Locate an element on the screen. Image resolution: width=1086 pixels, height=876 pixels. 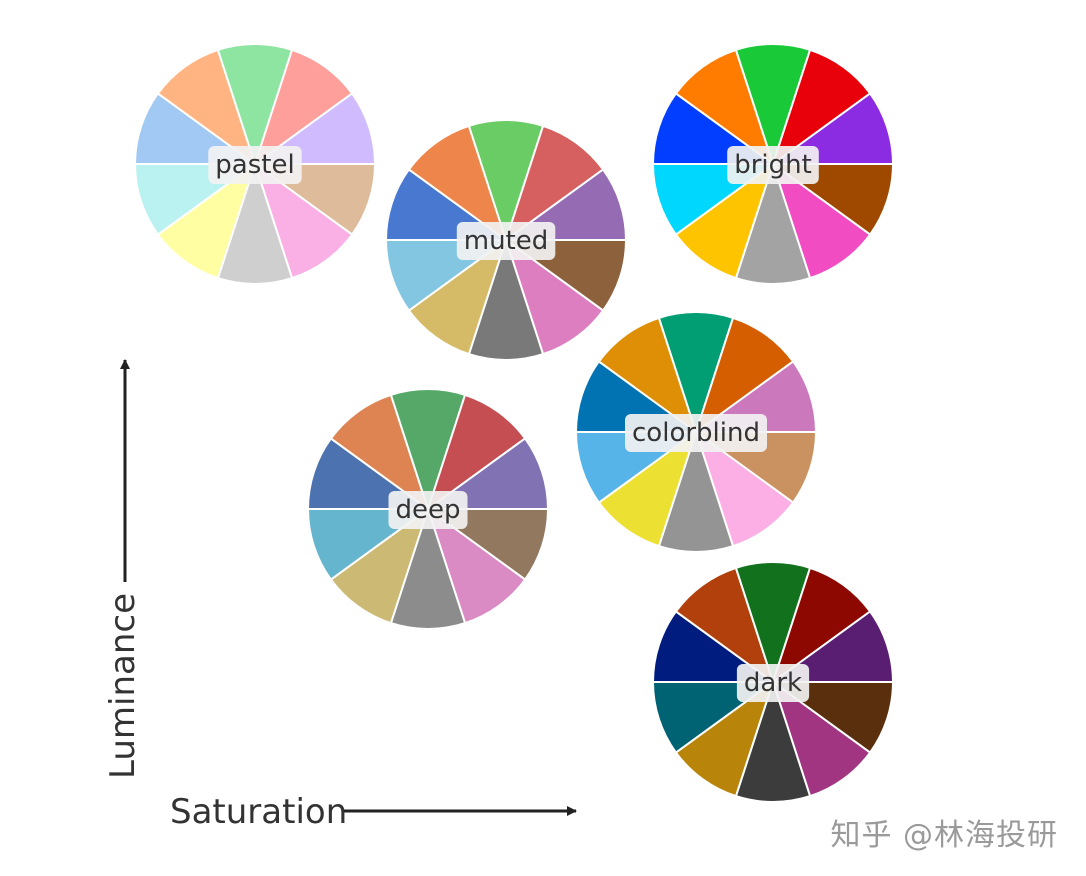
luminance-axis-label: Luminance is located at coordinates (123, 686).